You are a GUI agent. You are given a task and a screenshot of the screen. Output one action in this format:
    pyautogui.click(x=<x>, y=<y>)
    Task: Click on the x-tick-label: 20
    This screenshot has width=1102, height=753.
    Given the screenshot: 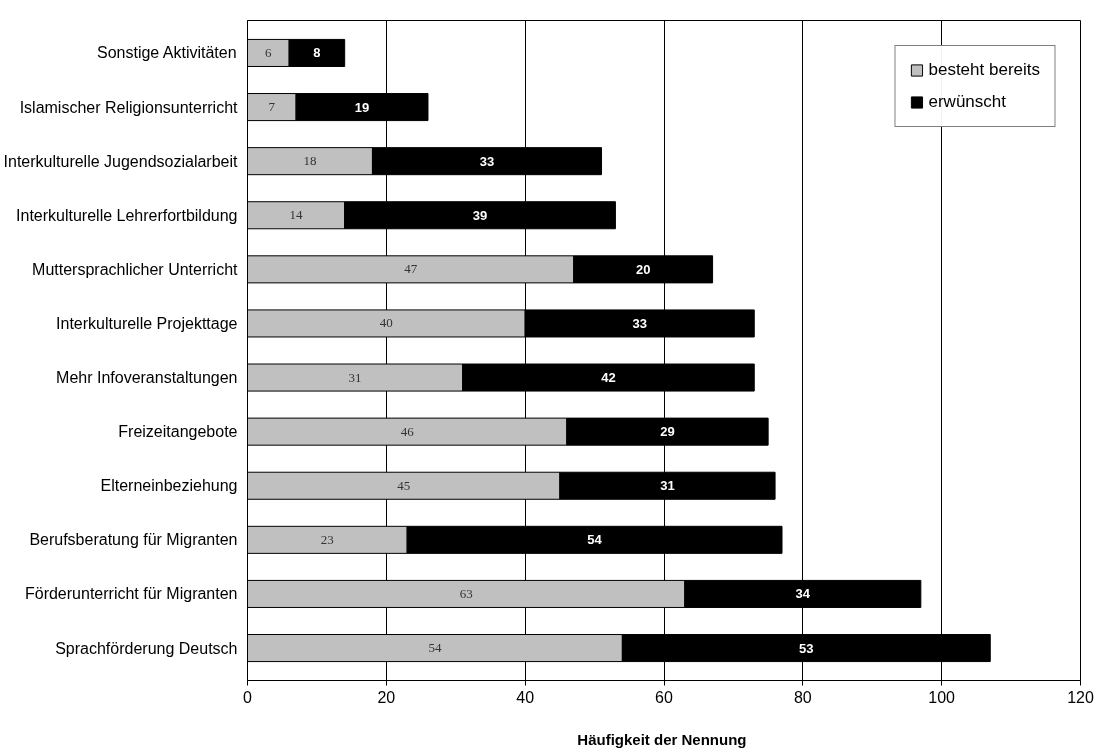 What is the action you would take?
    pyautogui.click(x=386, y=697)
    